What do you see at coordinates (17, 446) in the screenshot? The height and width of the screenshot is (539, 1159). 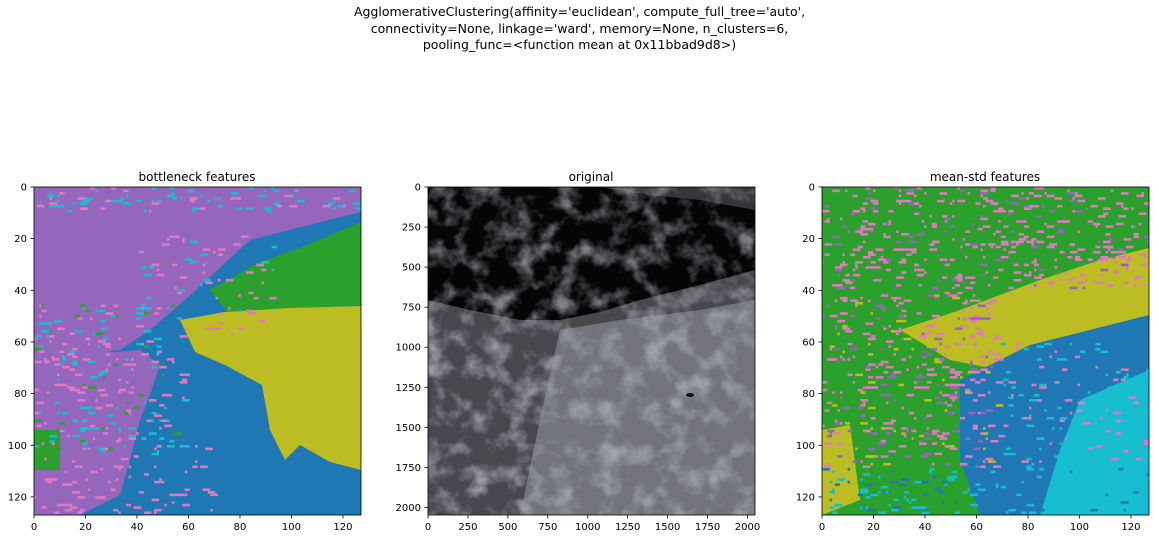 I see `y-tick-label: 100` at bounding box center [17, 446].